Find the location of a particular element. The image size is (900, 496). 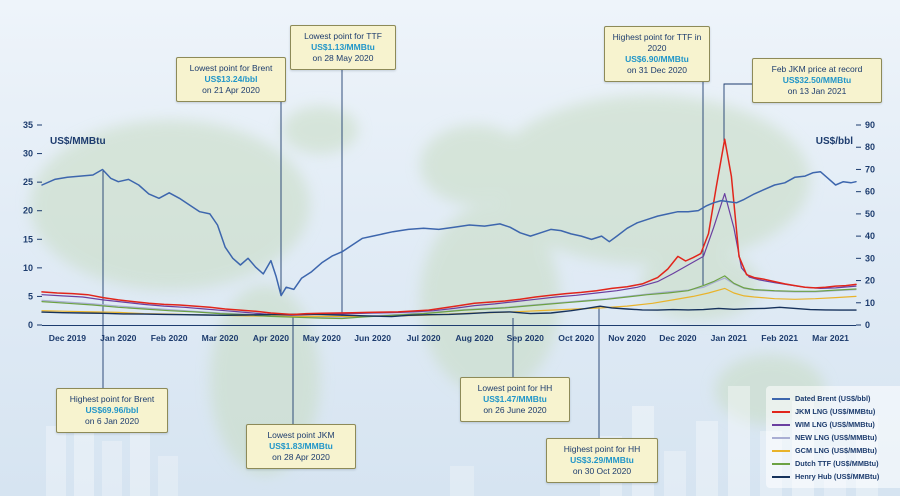

x-axis-label: Oct 2020 is located at coordinates (576, 338).